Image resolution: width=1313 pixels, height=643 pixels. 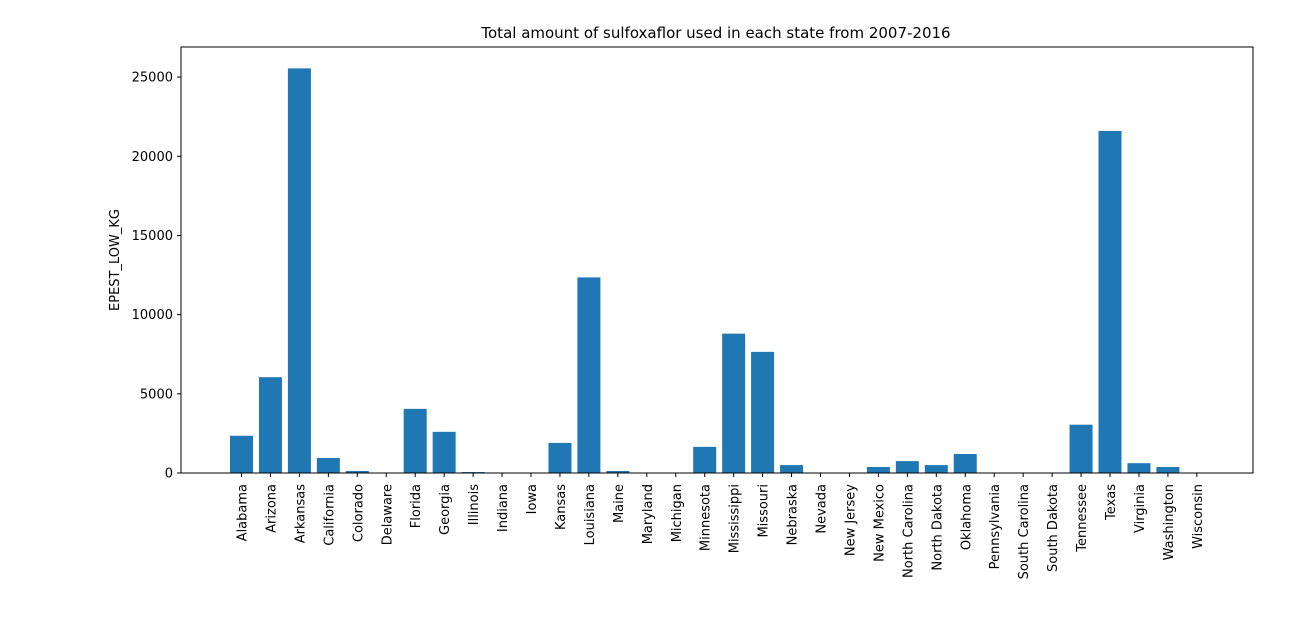 I want to click on x-tick-label: Arkansas, so click(x=300, y=513).